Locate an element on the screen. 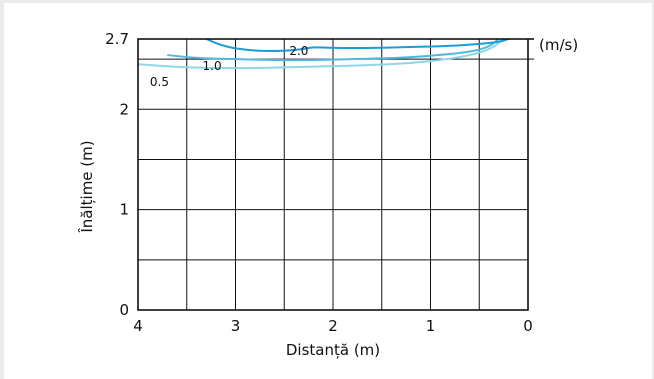  y-tick-label: 2.7 is located at coordinates (117, 39).